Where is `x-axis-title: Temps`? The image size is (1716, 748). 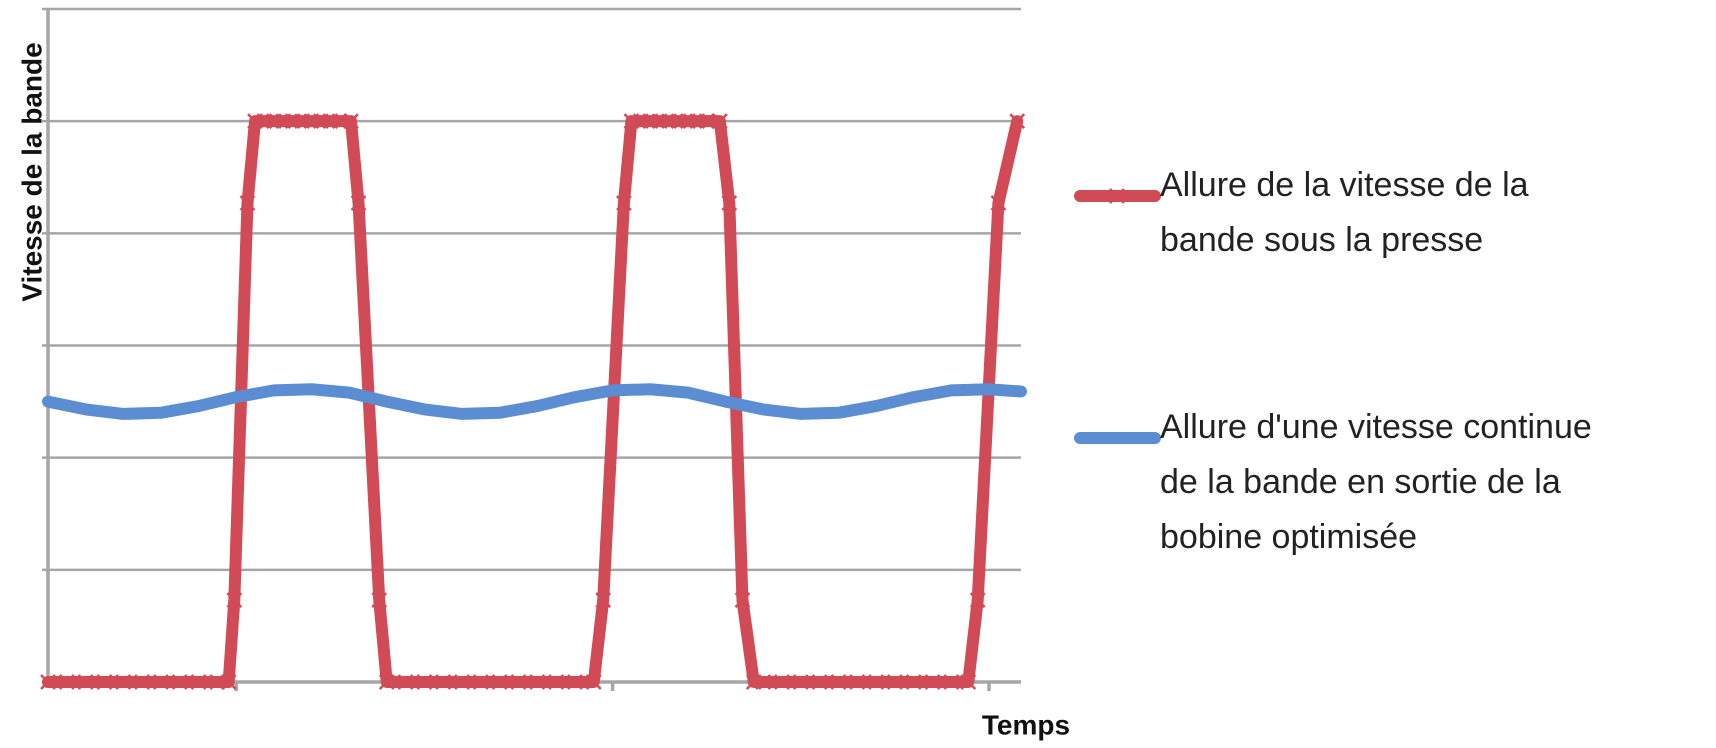
x-axis-title: Temps is located at coordinates (1026, 724).